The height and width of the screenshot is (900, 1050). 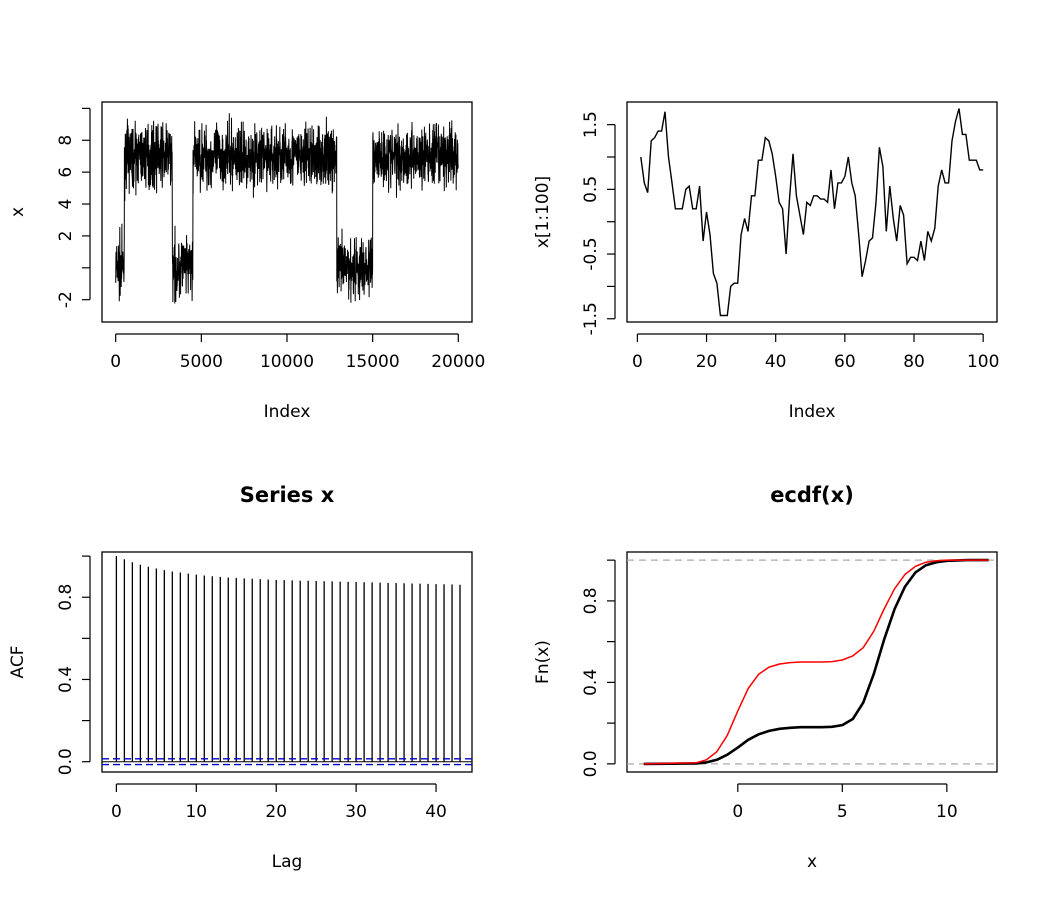 I want to click on y-tick-label: -2, so click(x=66, y=299).